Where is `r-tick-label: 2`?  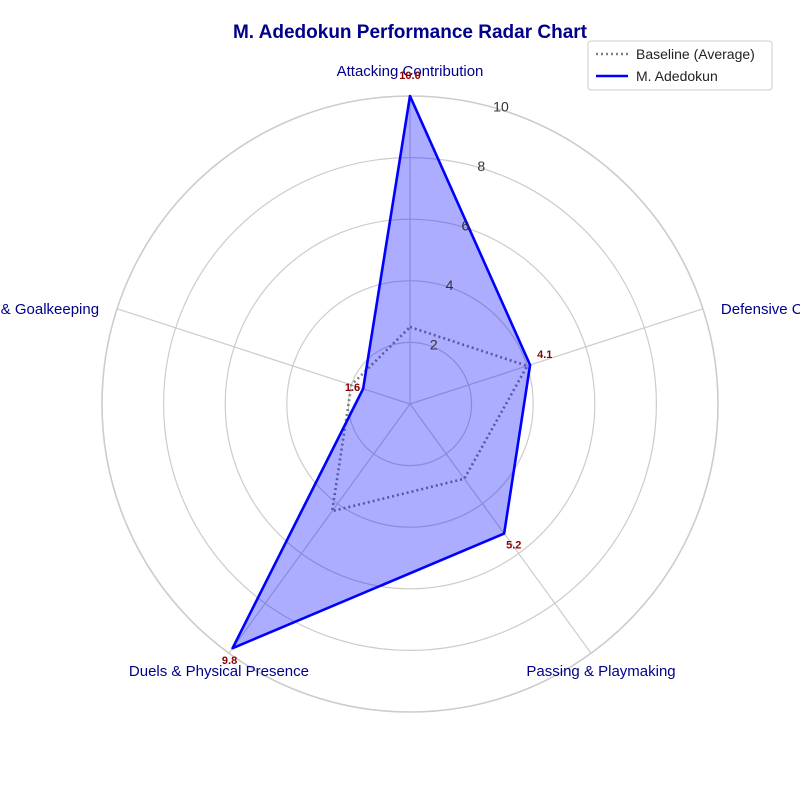 r-tick-label: 2 is located at coordinates (434, 344).